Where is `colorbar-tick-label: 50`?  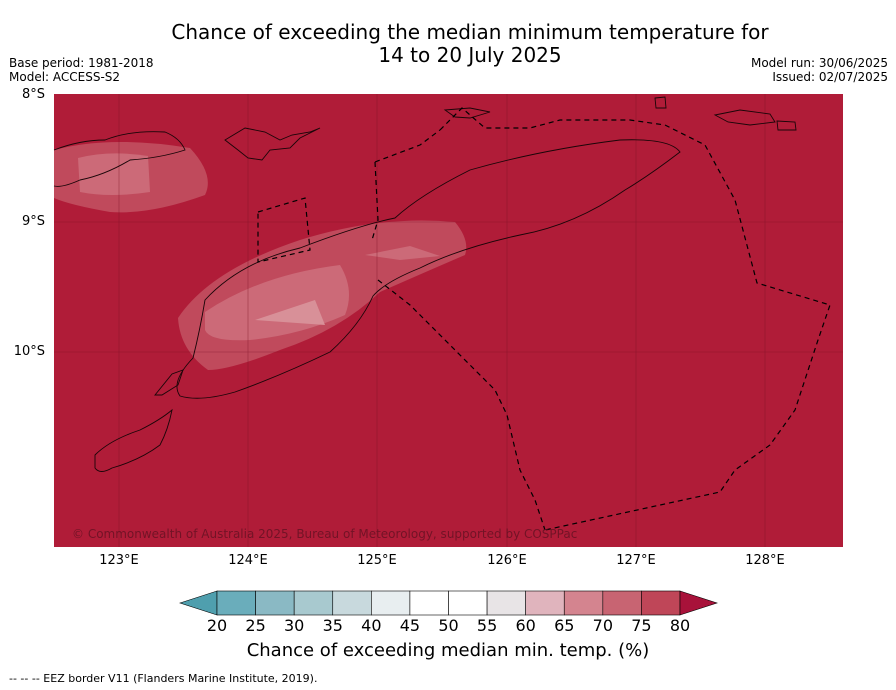 colorbar-tick-label: 50 is located at coordinates (448, 625).